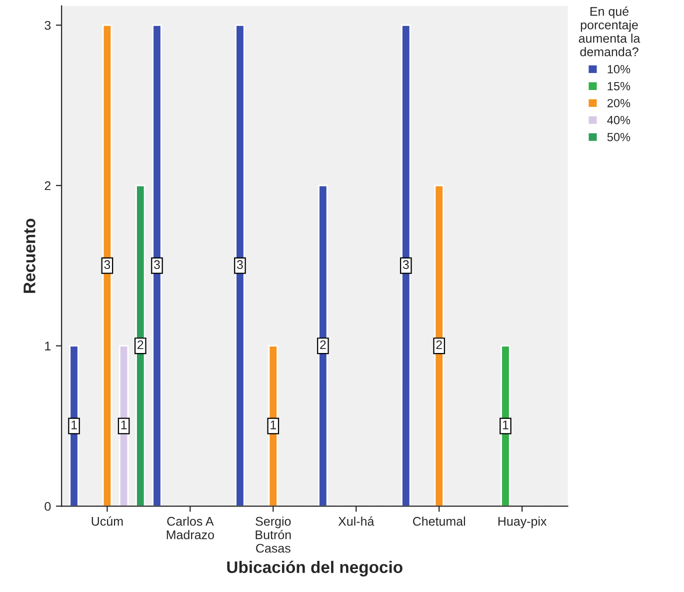 The width and height of the screenshot is (684, 592). What do you see at coordinates (107, 521) in the screenshot?
I see `x-tick-label: Ucúm` at bounding box center [107, 521].